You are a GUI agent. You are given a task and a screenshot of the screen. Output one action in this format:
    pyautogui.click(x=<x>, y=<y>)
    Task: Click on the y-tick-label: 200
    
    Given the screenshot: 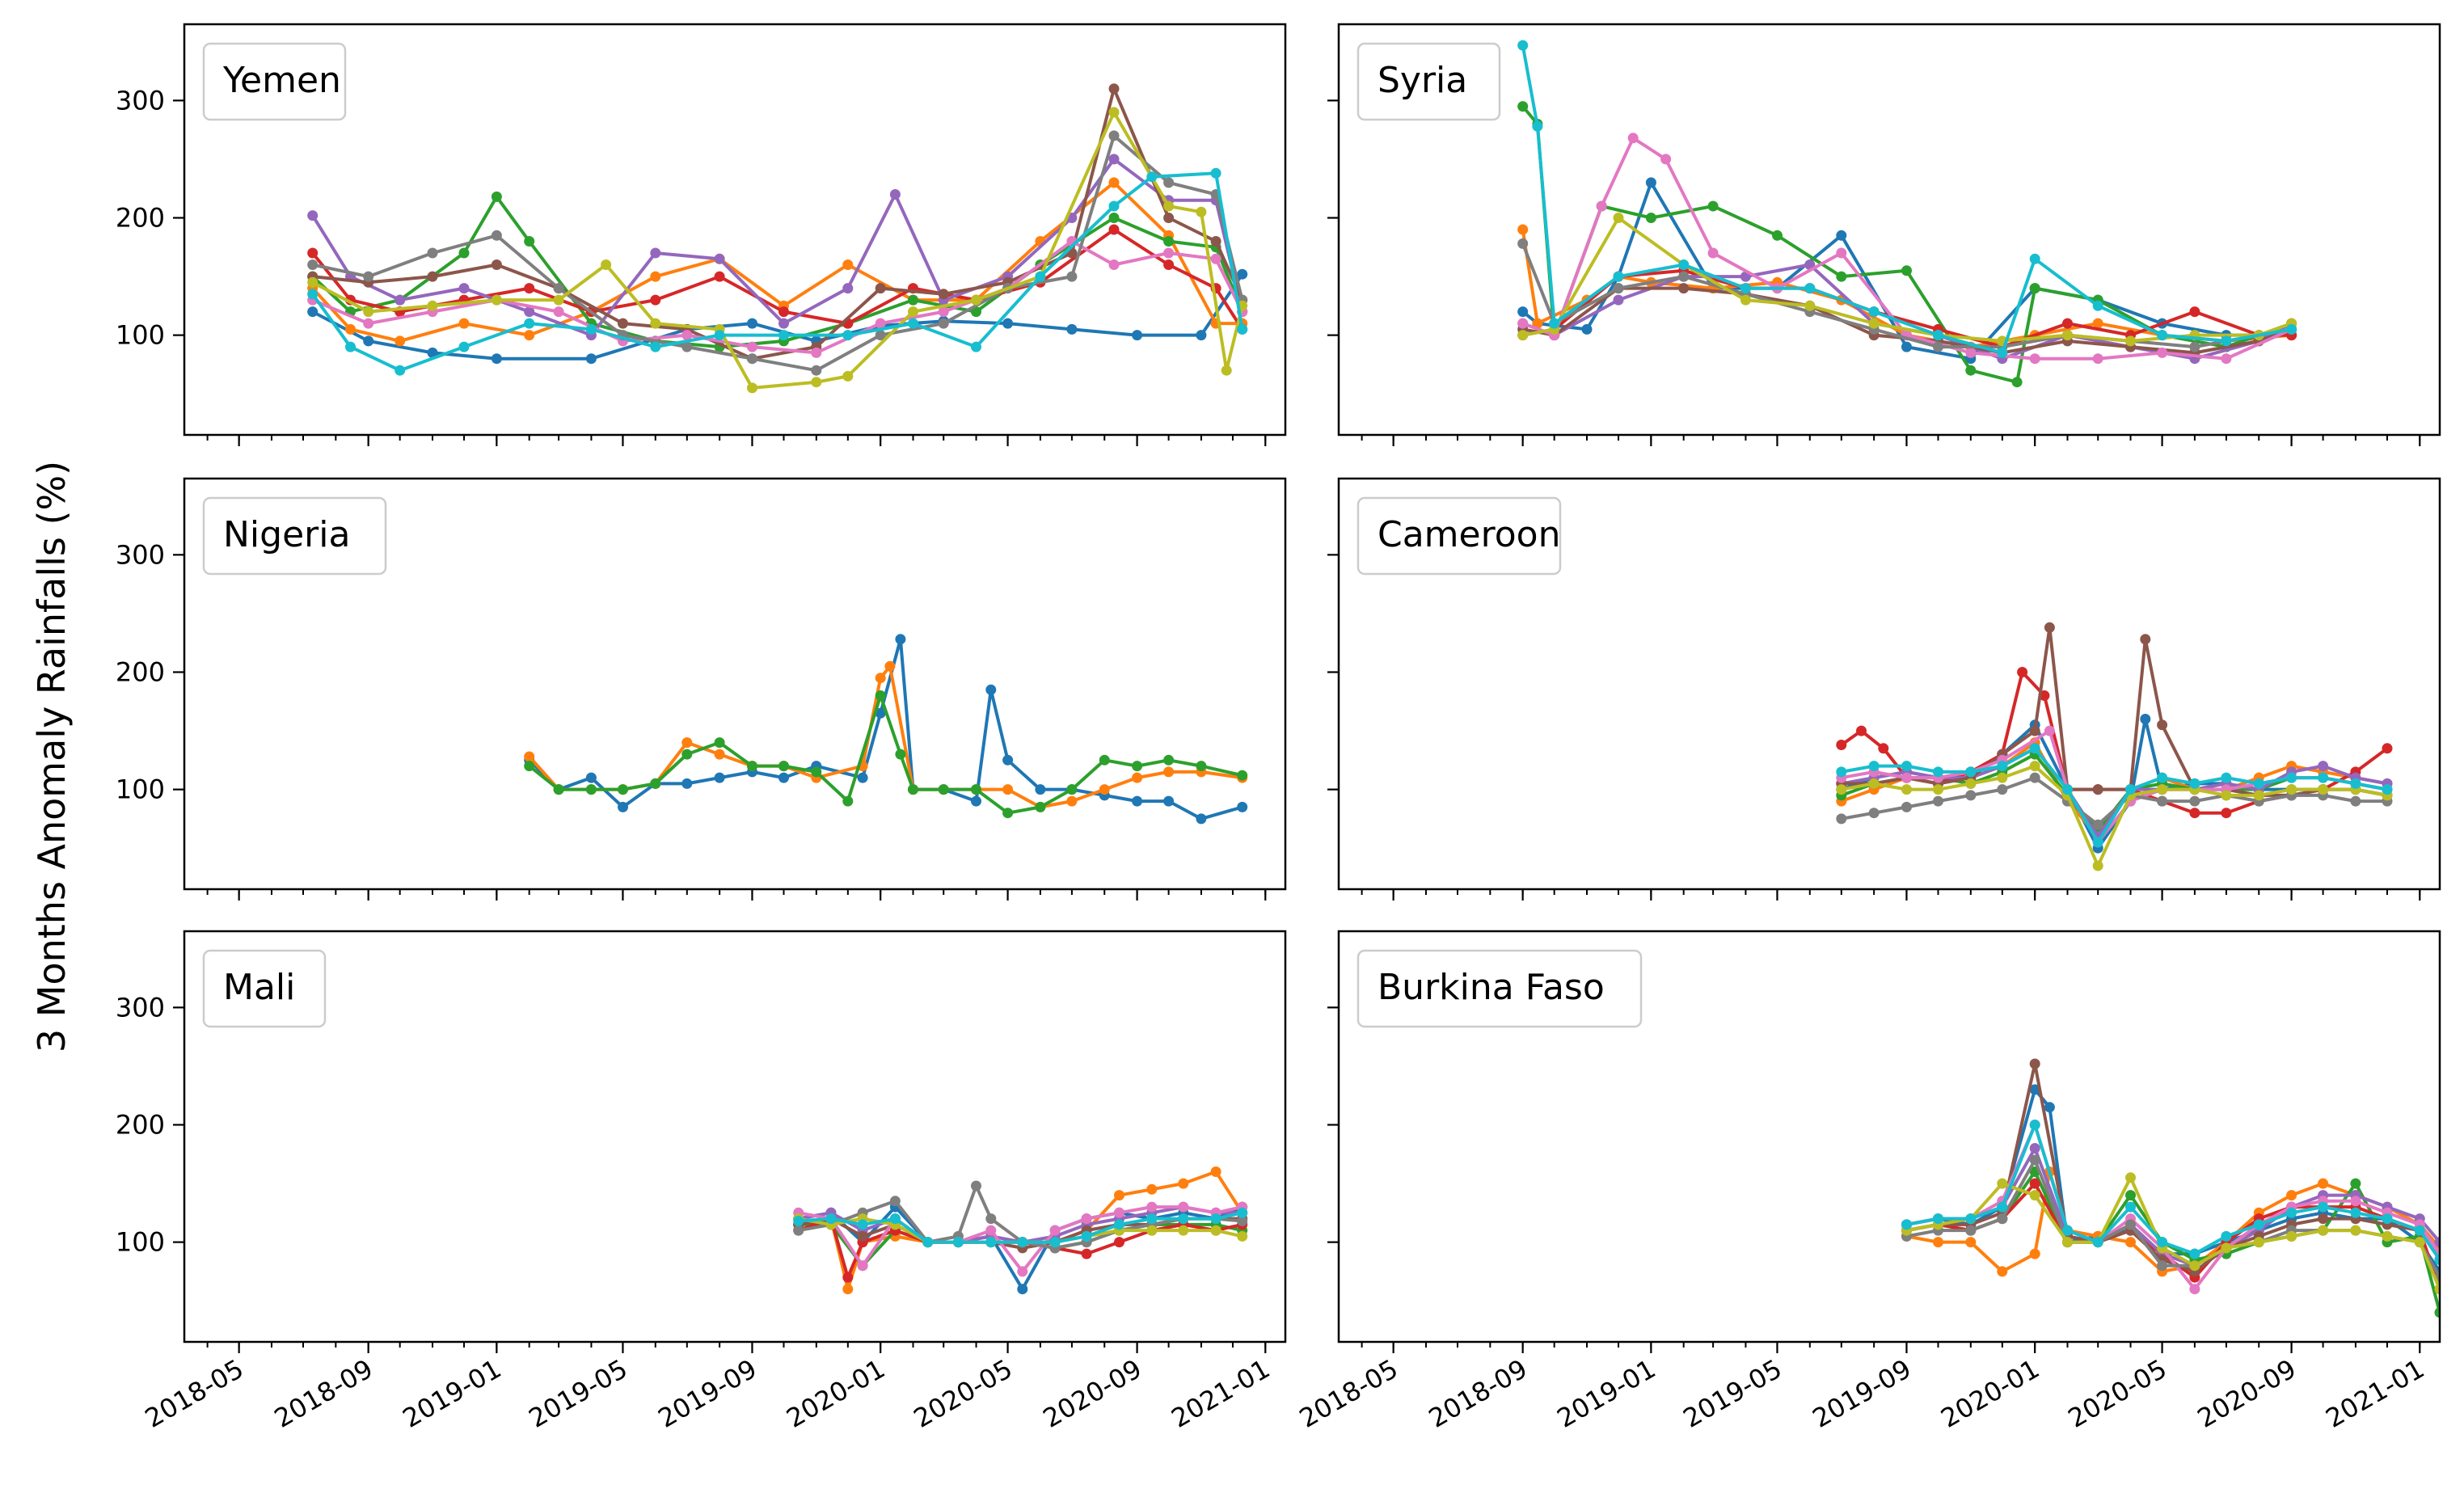 What is the action you would take?
    pyautogui.click(x=141, y=671)
    